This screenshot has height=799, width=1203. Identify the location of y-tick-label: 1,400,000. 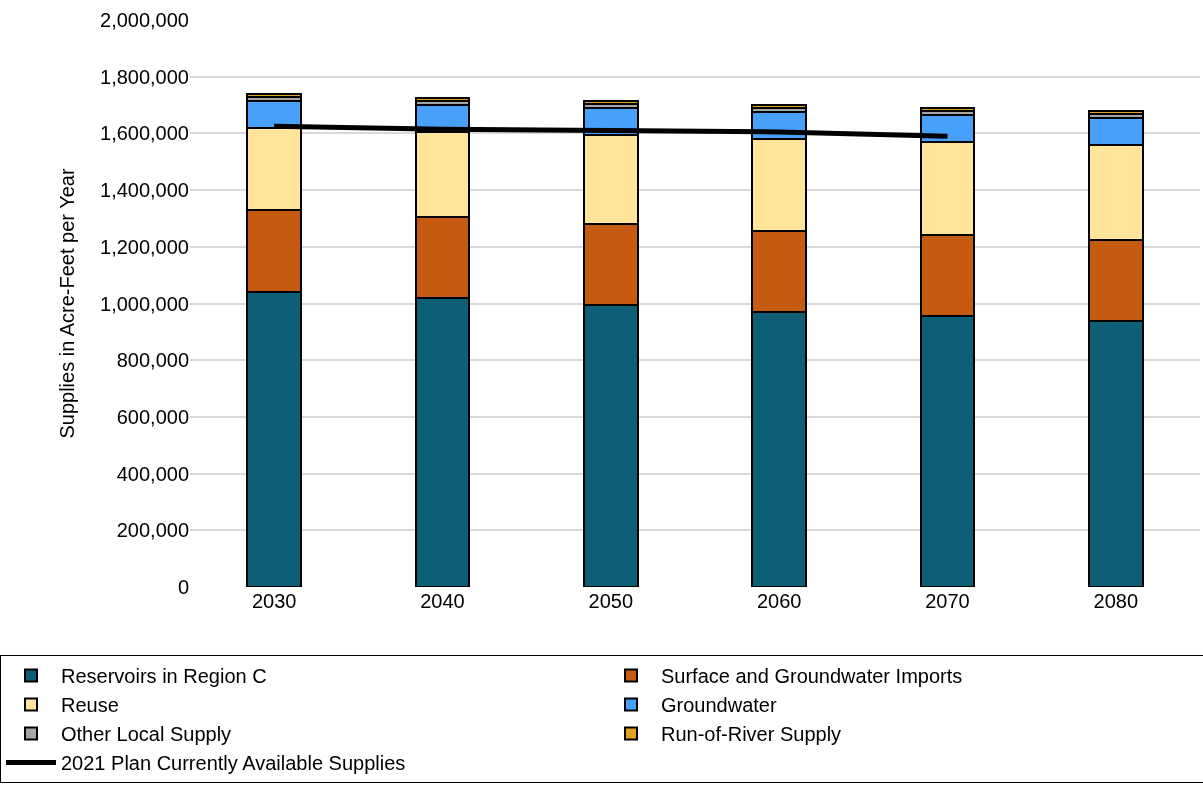
(144, 190).